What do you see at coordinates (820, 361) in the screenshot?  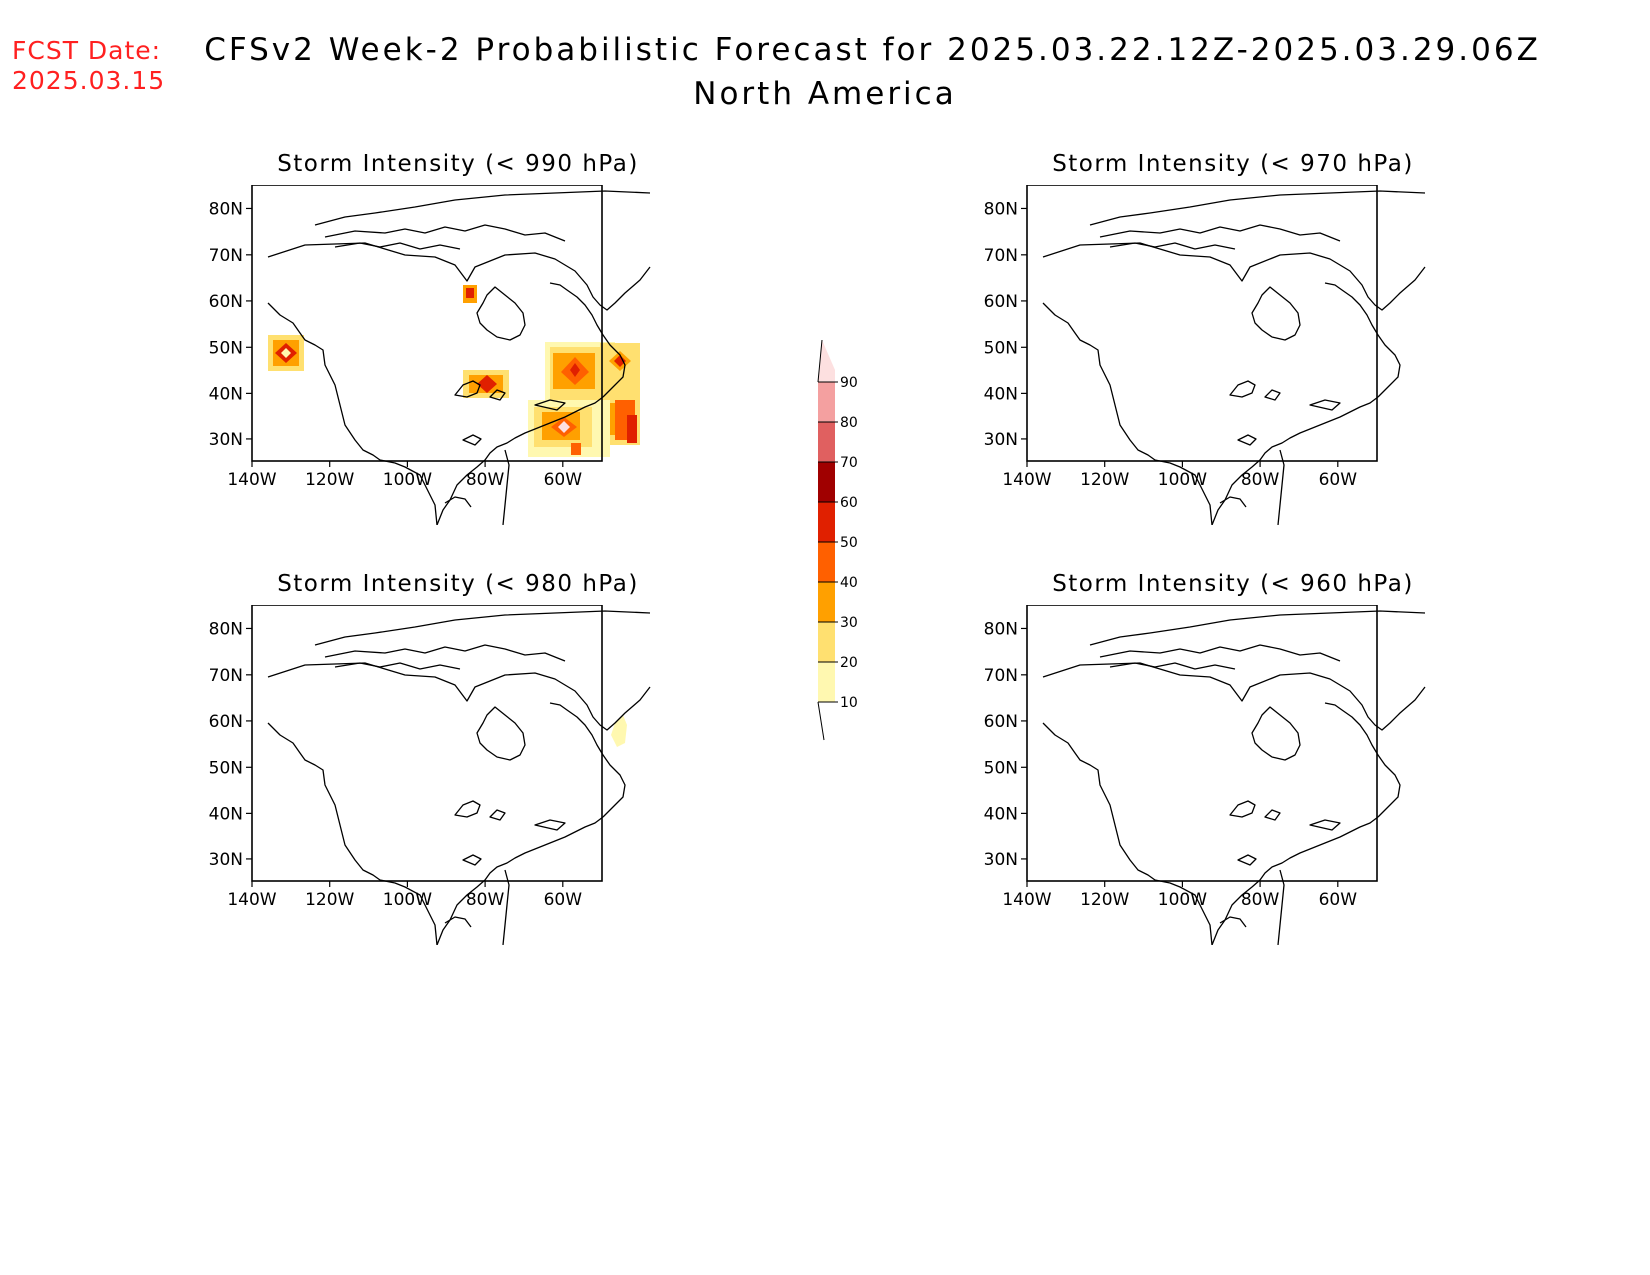 I see `colorbar-top-outline` at bounding box center [820, 361].